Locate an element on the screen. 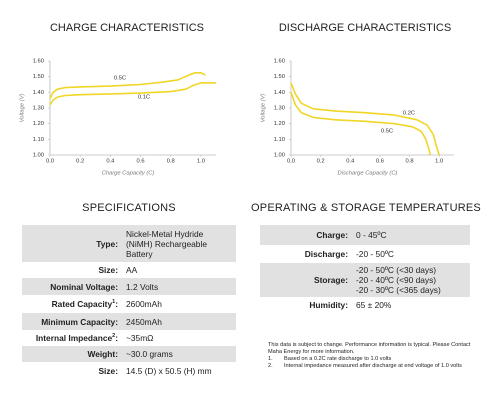  row-label: Storage: is located at coordinates (308, 280).